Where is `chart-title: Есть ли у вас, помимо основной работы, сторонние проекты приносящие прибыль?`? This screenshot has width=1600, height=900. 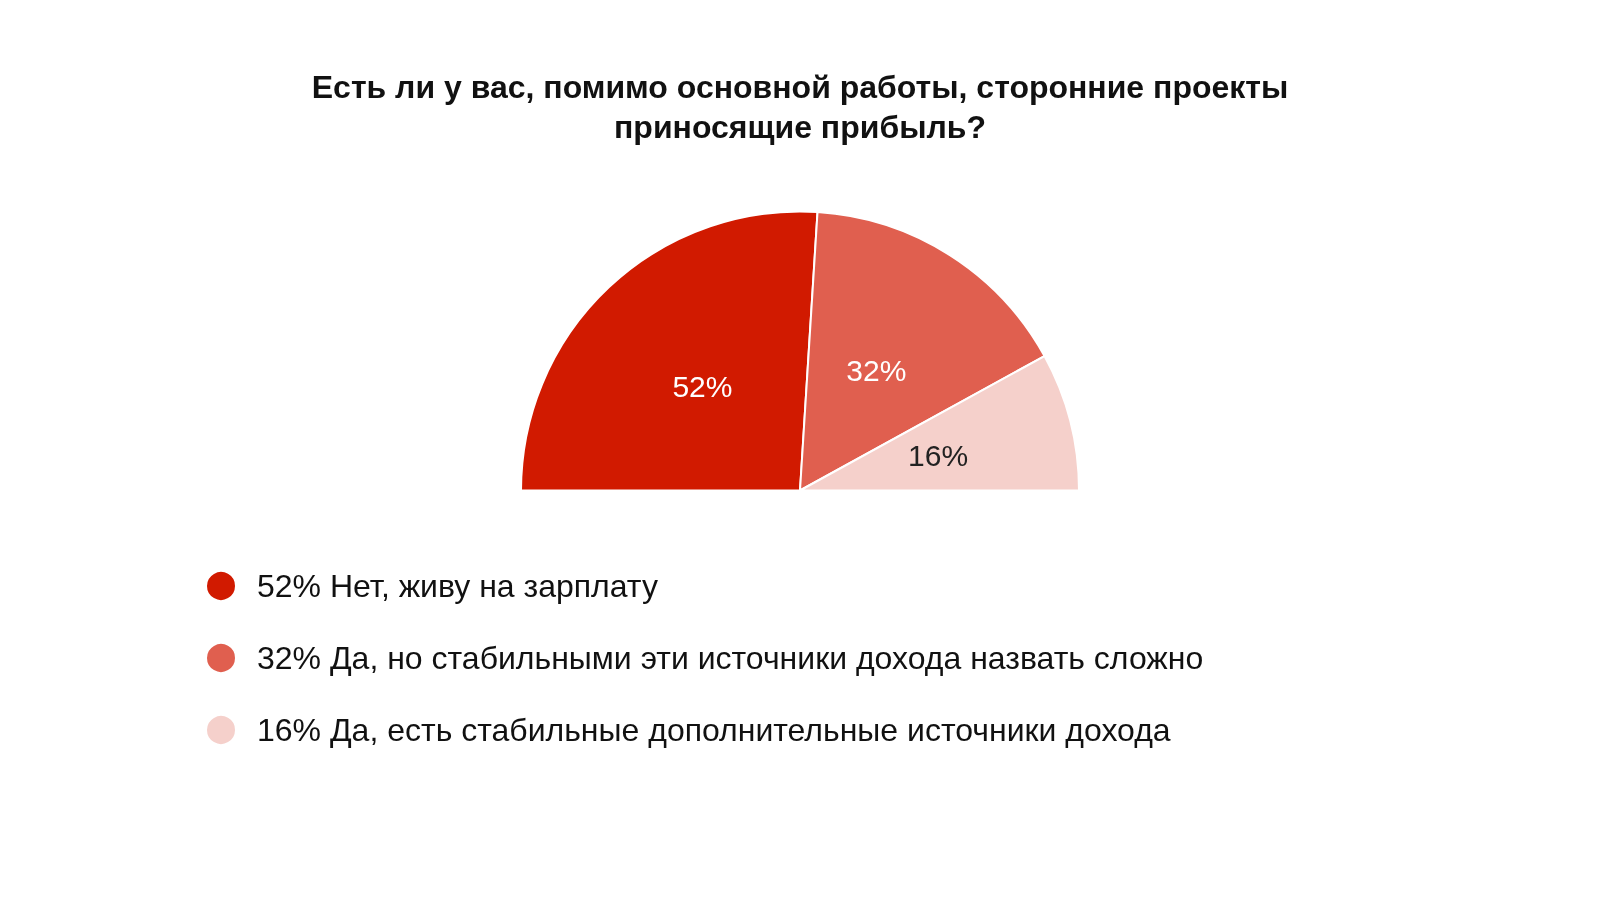
chart-title: Есть ли у вас, помимо основной работы, сторонние проекты приносящие прибыль? is located at coordinates (800, 107).